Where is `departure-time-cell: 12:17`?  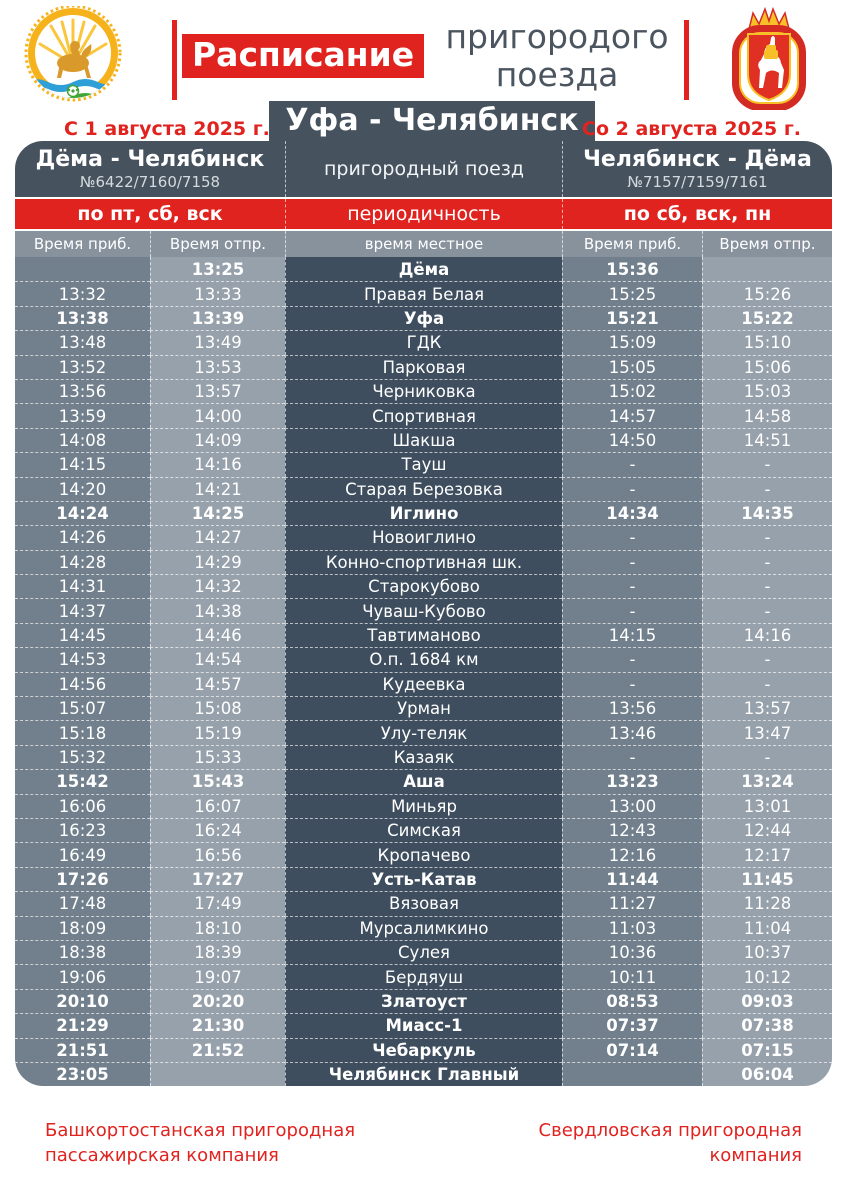 departure-time-cell: 12:17 is located at coordinates (767, 854).